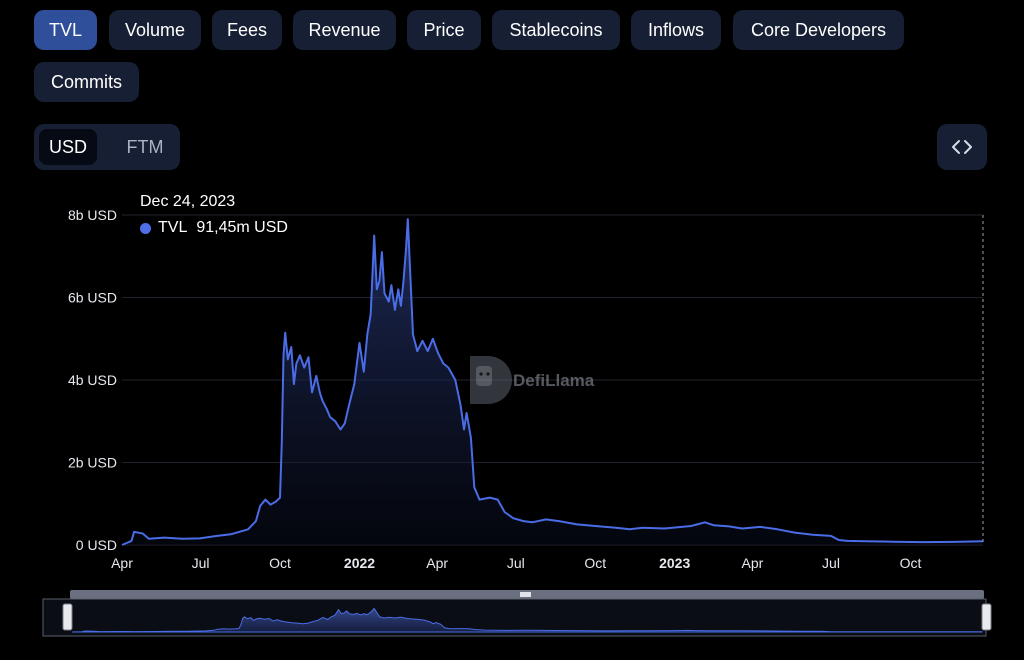  I want to click on chart-tooltip: Dec 24, 2023 TVL 91,45m USD, so click(214, 215).